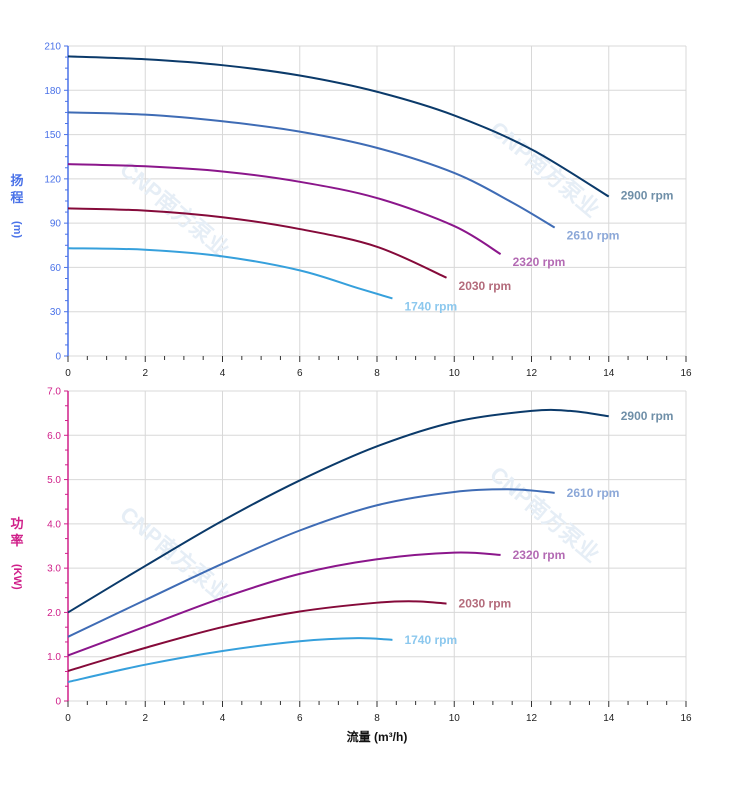 Image resolution: width=752 pixels, height=797 pixels. I want to click on y-tick-label: 30, so click(56, 312).